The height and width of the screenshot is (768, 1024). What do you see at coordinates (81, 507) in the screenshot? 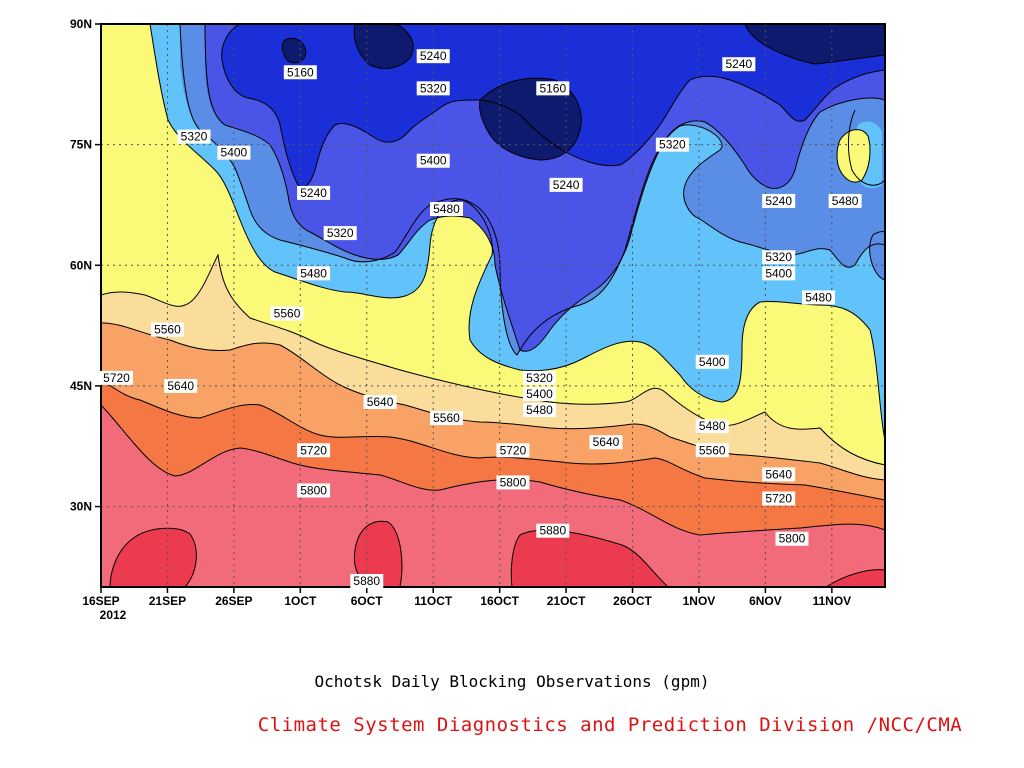
I see `y-tick-label: 30N` at bounding box center [81, 507].